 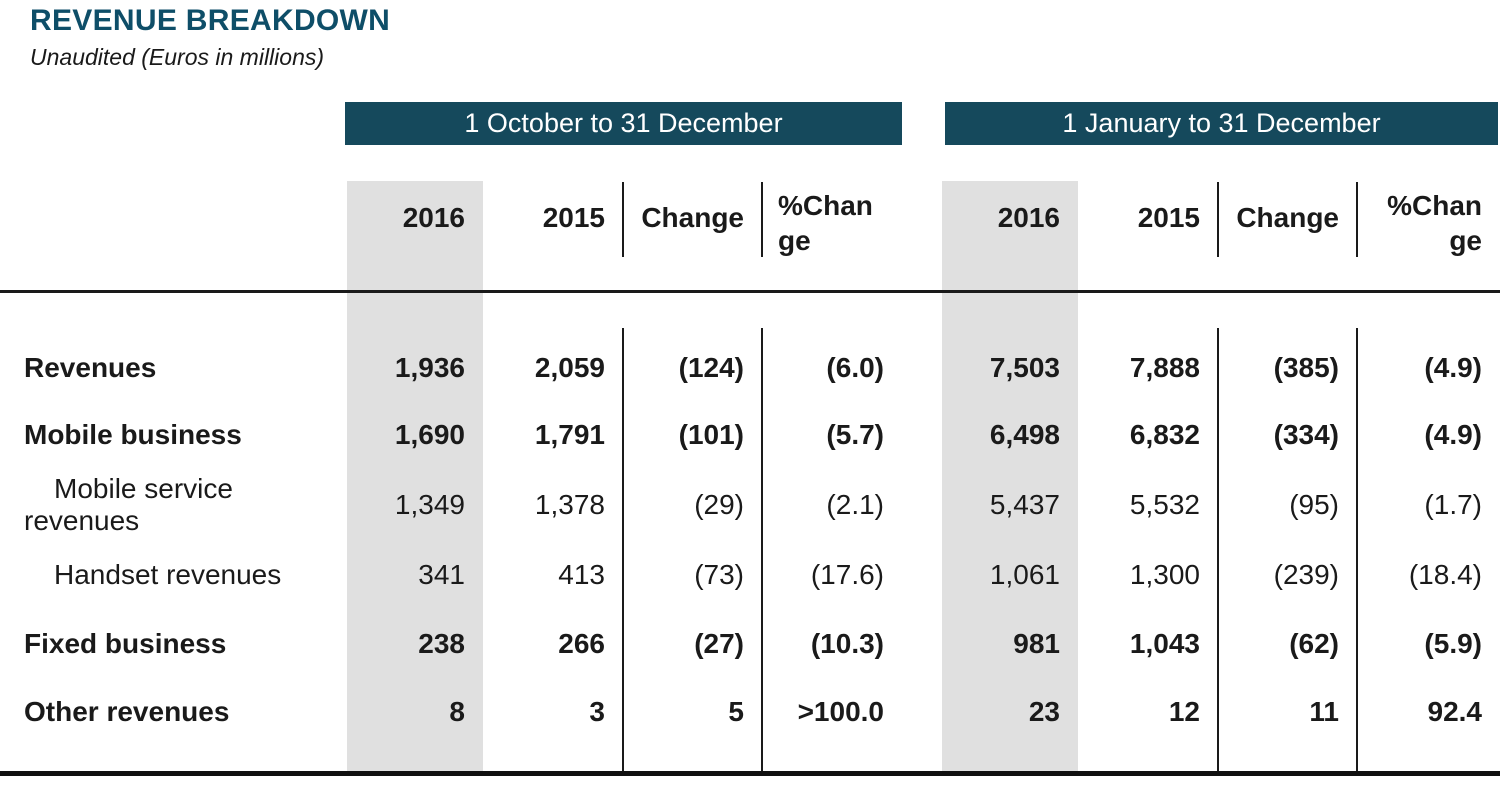 What do you see at coordinates (750, 291) in the screenshot?
I see `header-divider-line` at bounding box center [750, 291].